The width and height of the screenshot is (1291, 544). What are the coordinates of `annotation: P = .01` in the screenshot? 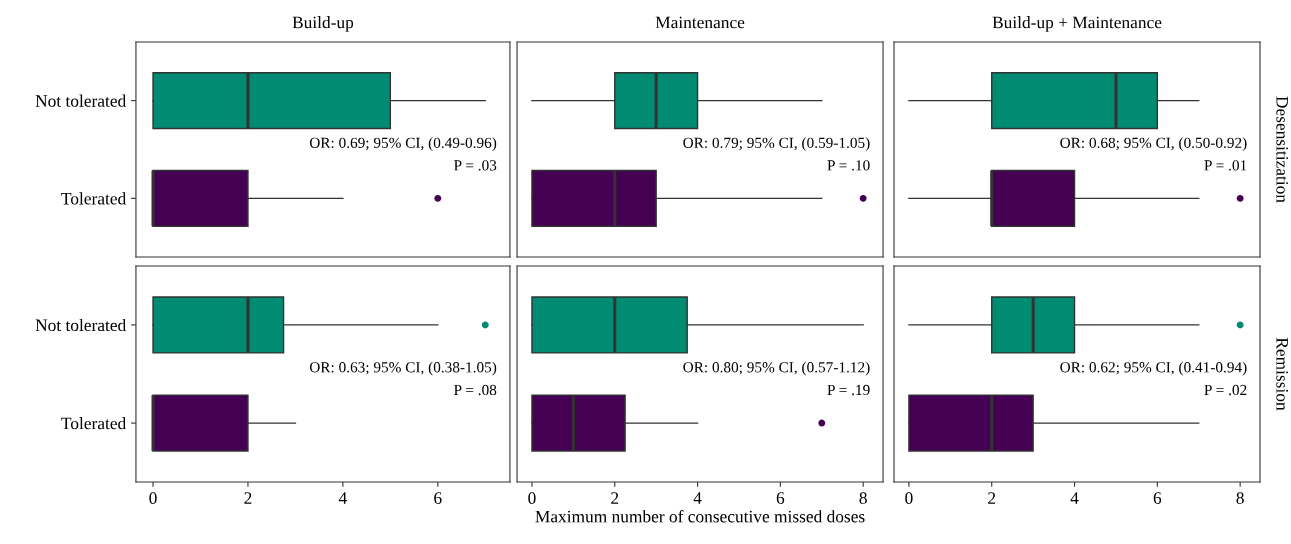 It's located at (1225, 165).